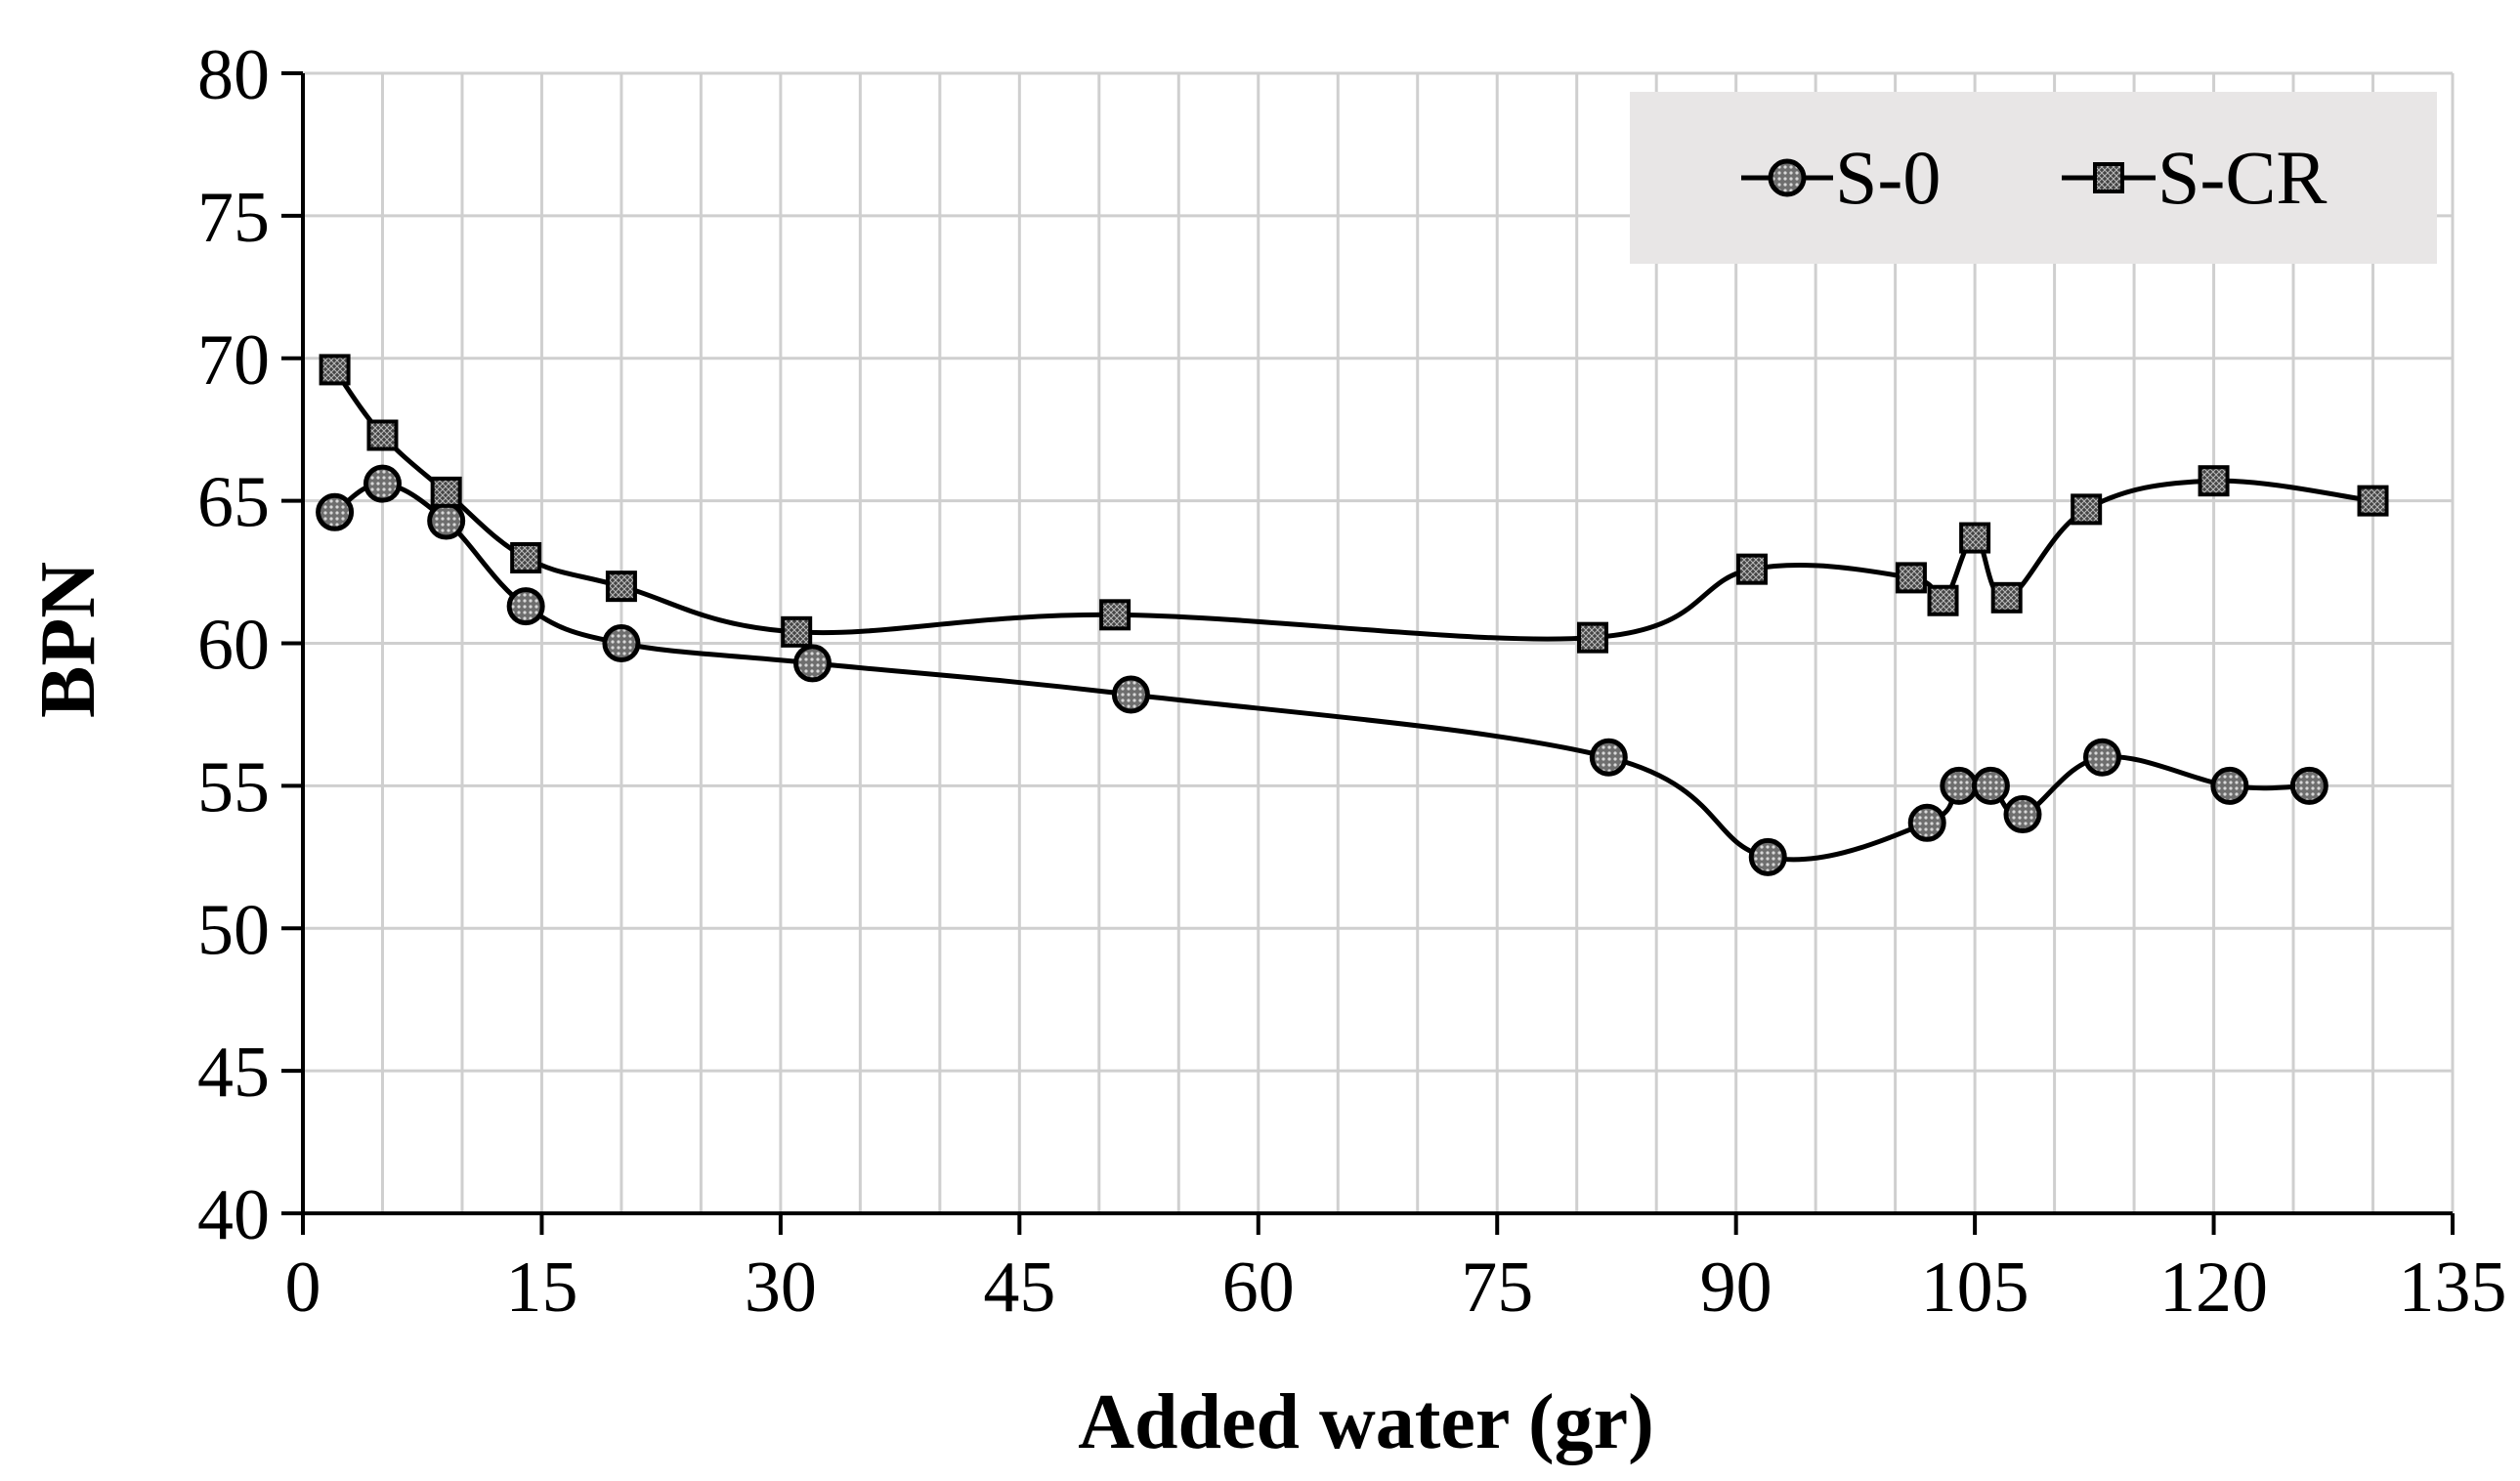  I want to click on x-tick-label: 15, so click(541, 1288).